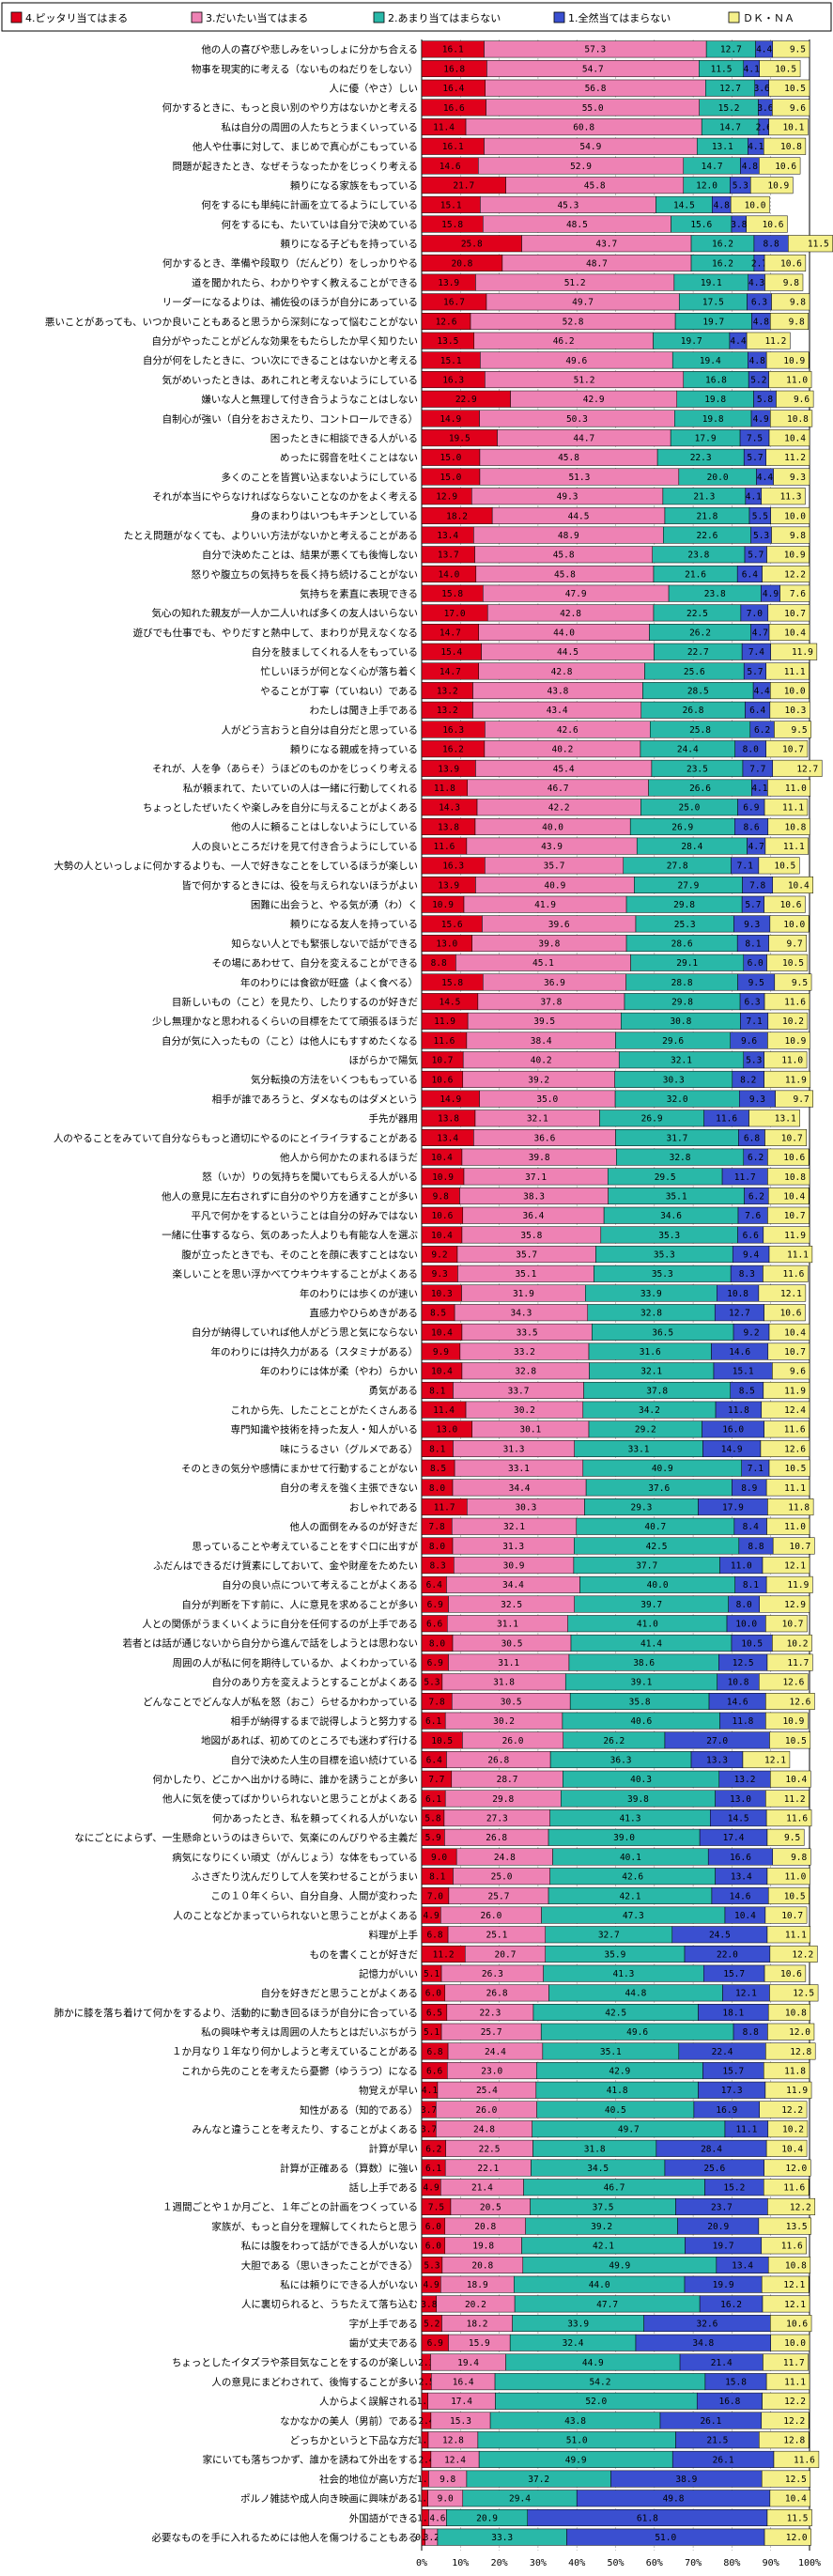 The width and height of the screenshot is (833, 2576). Describe the element at coordinates (604, 224) in the screenshot. I see `bar-row: 15.8 48.5 15.6 3.8 10.6` at that location.